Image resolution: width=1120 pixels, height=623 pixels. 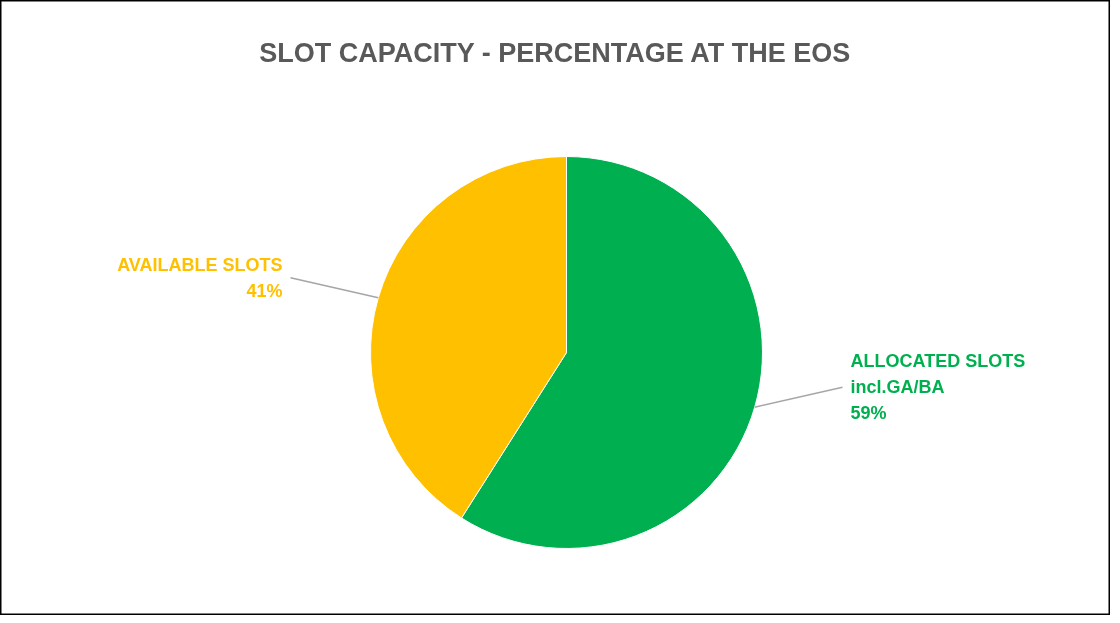 What do you see at coordinates (200, 264) in the screenshot?
I see `slice-label: AVAILABLE SLOTS` at bounding box center [200, 264].